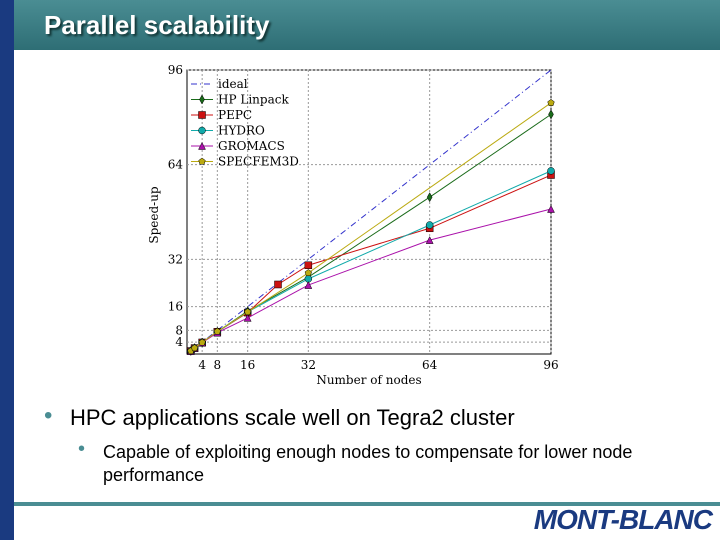 This screenshot has width=720, height=540. What do you see at coordinates (179, 342) in the screenshot?
I see `y-tick-label: 4` at bounding box center [179, 342].